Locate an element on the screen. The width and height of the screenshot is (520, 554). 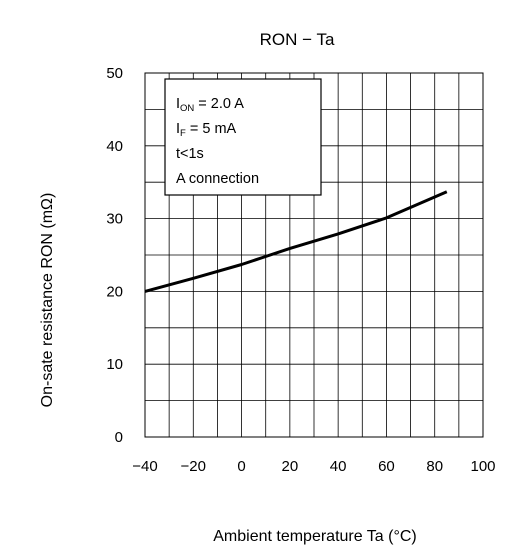
x-tick-label: 80 is located at coordinates (434, 466).